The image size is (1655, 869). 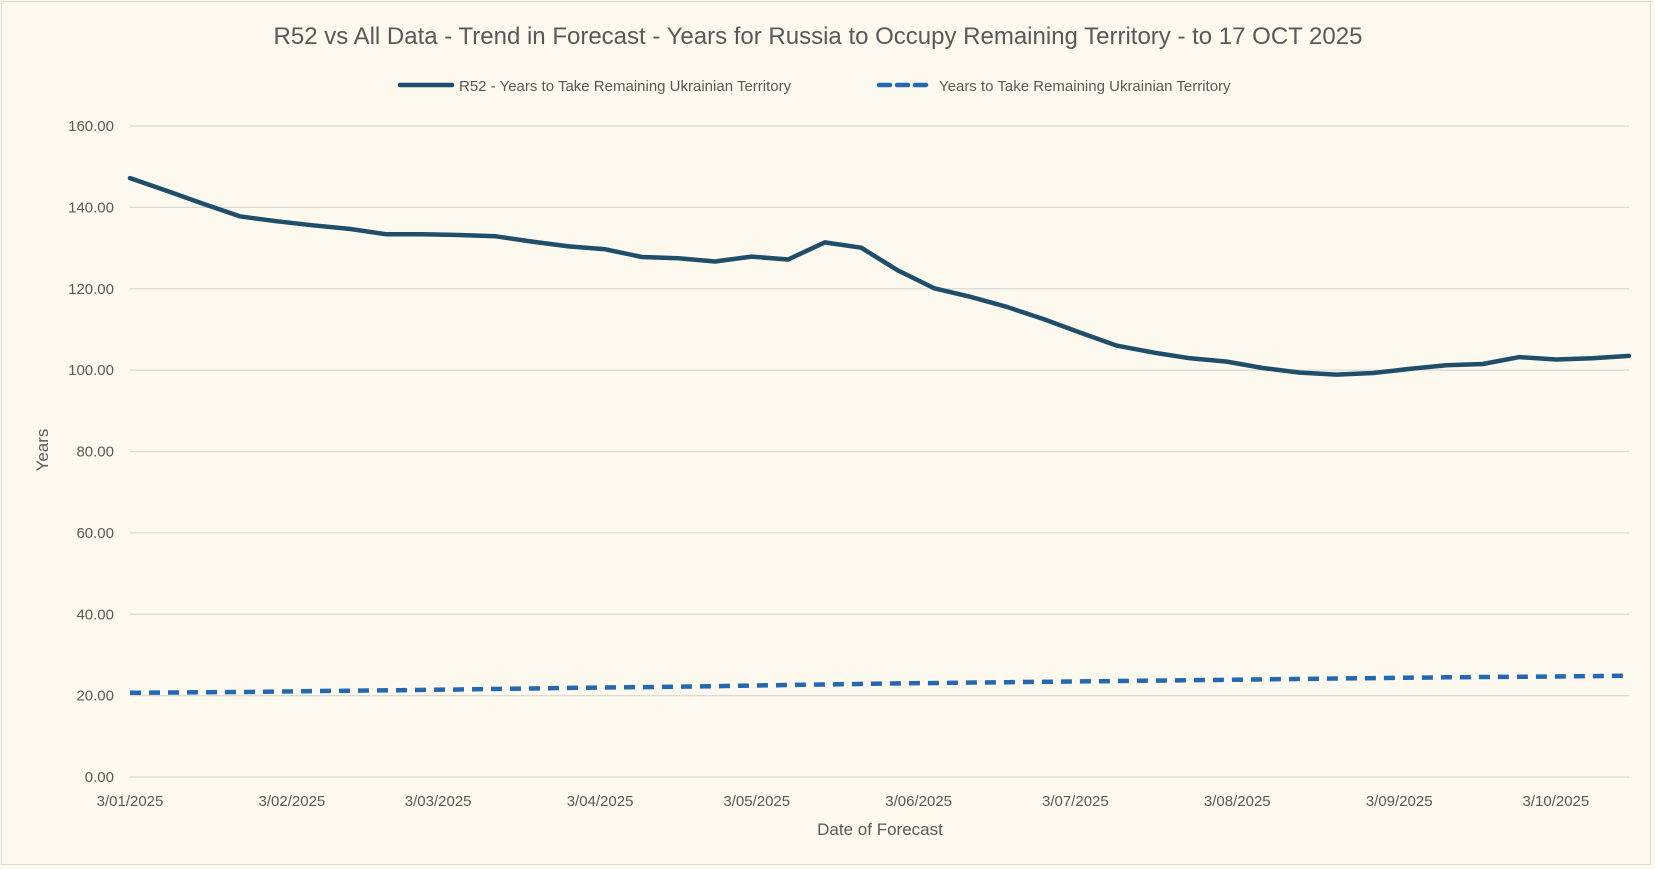 I want to click on y-axis-title: Years, so click(x=42, y=450).